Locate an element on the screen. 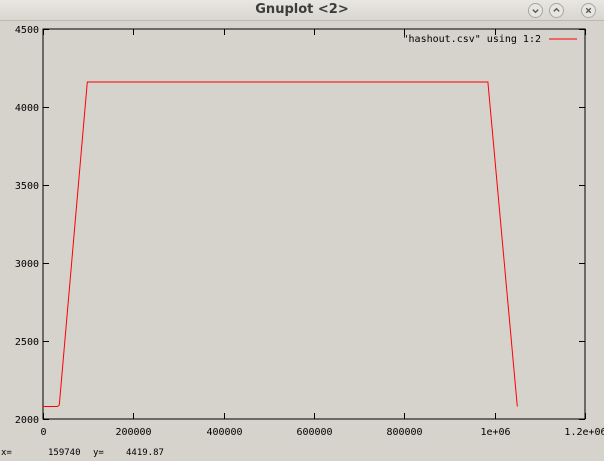 Image resolution: width=604 pixels, height=461 pixels. x-tick-label: 400000 is located at coordinates (224, 432).